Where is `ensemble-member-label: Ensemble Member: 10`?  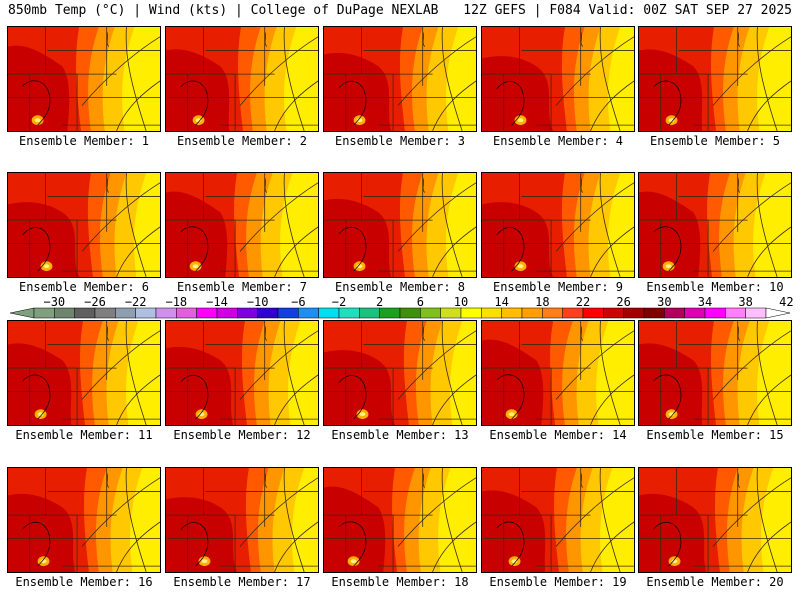
ensemble-member-label: Ensemble Member: 10 is located at coordinates (715, 287).